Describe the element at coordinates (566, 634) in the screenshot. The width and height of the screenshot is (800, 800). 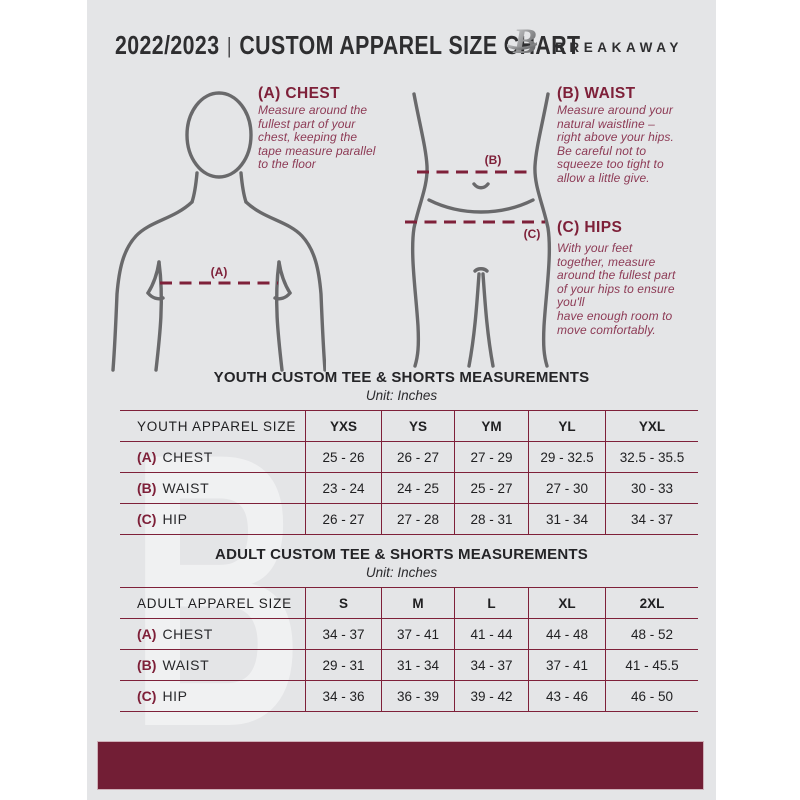
I see `measurement-cell: 44 - 48` at that location.